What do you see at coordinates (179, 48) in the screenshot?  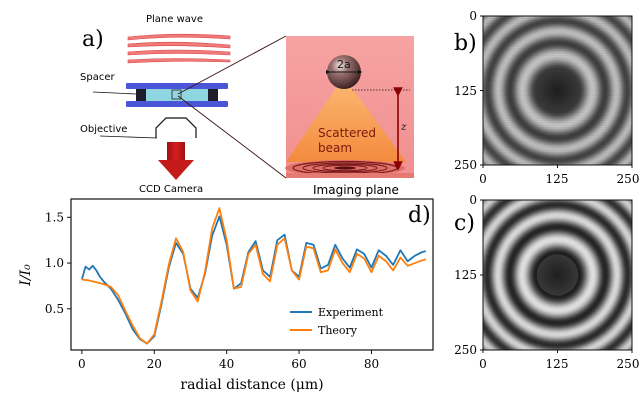 I see `plane-wave-sheets` at bounding box center [179, 48].